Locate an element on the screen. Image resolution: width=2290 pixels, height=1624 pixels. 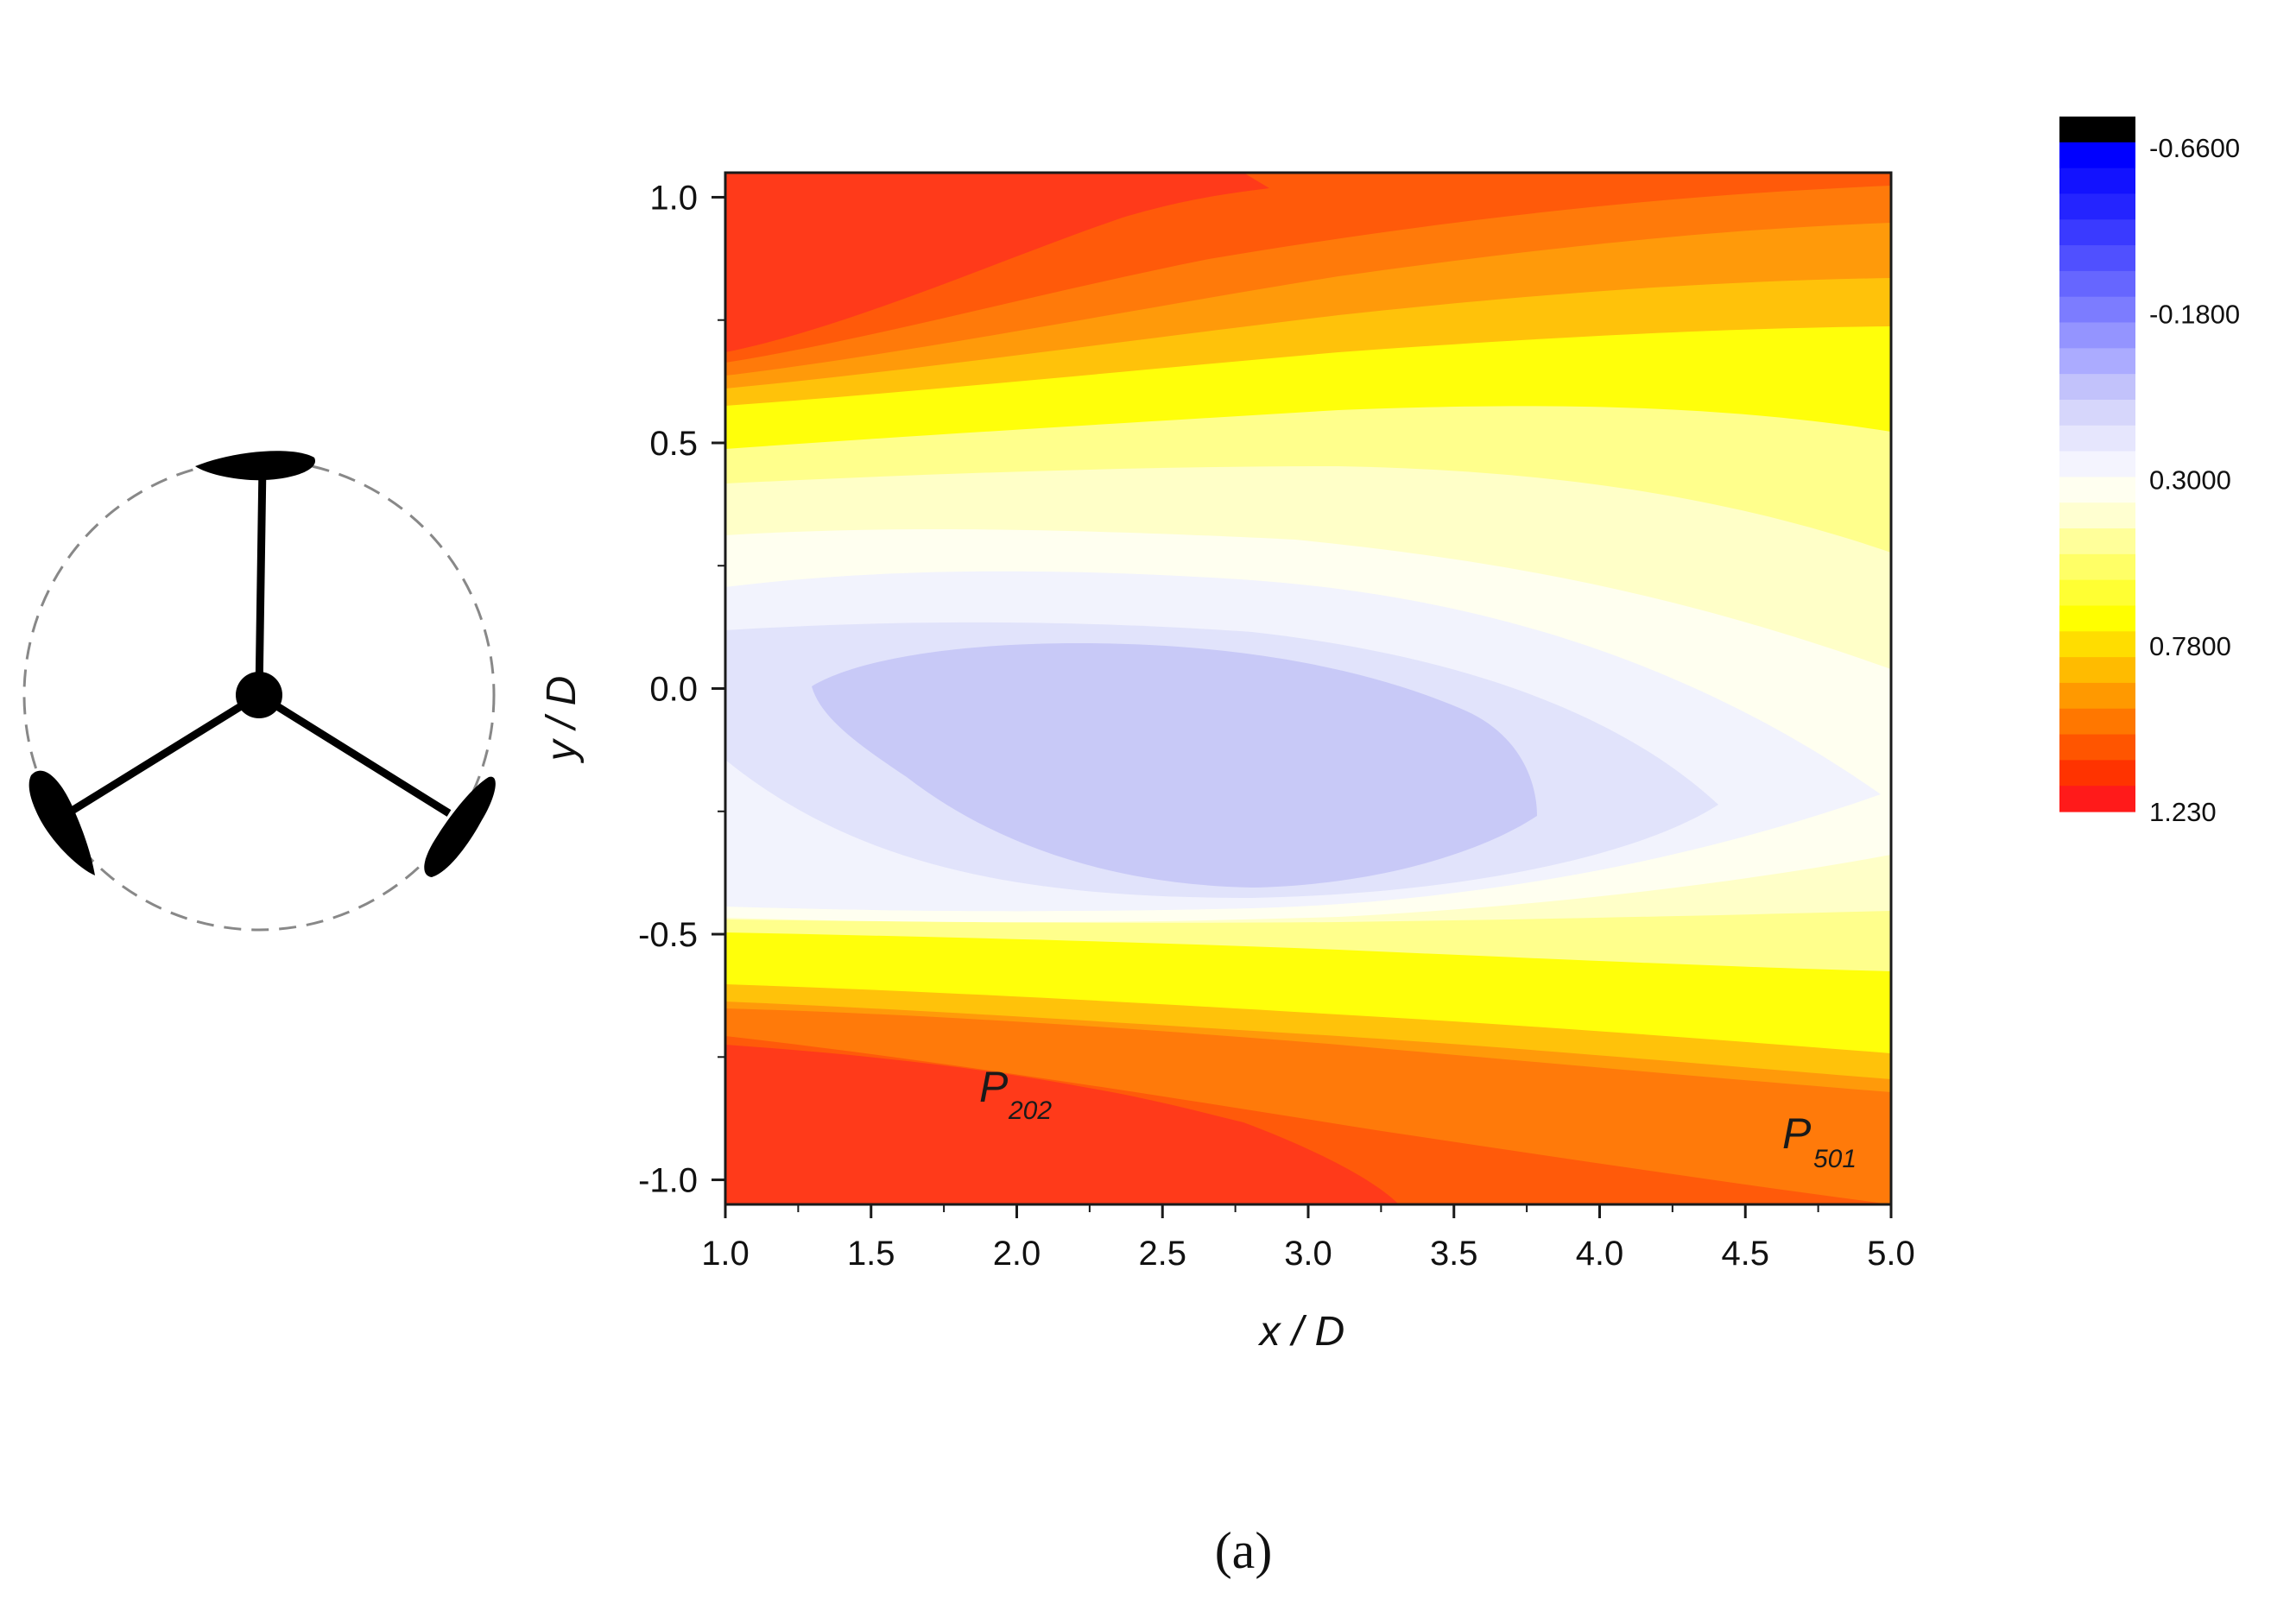
x-axis-label: x / D is located at coordinates (1301, 1332).